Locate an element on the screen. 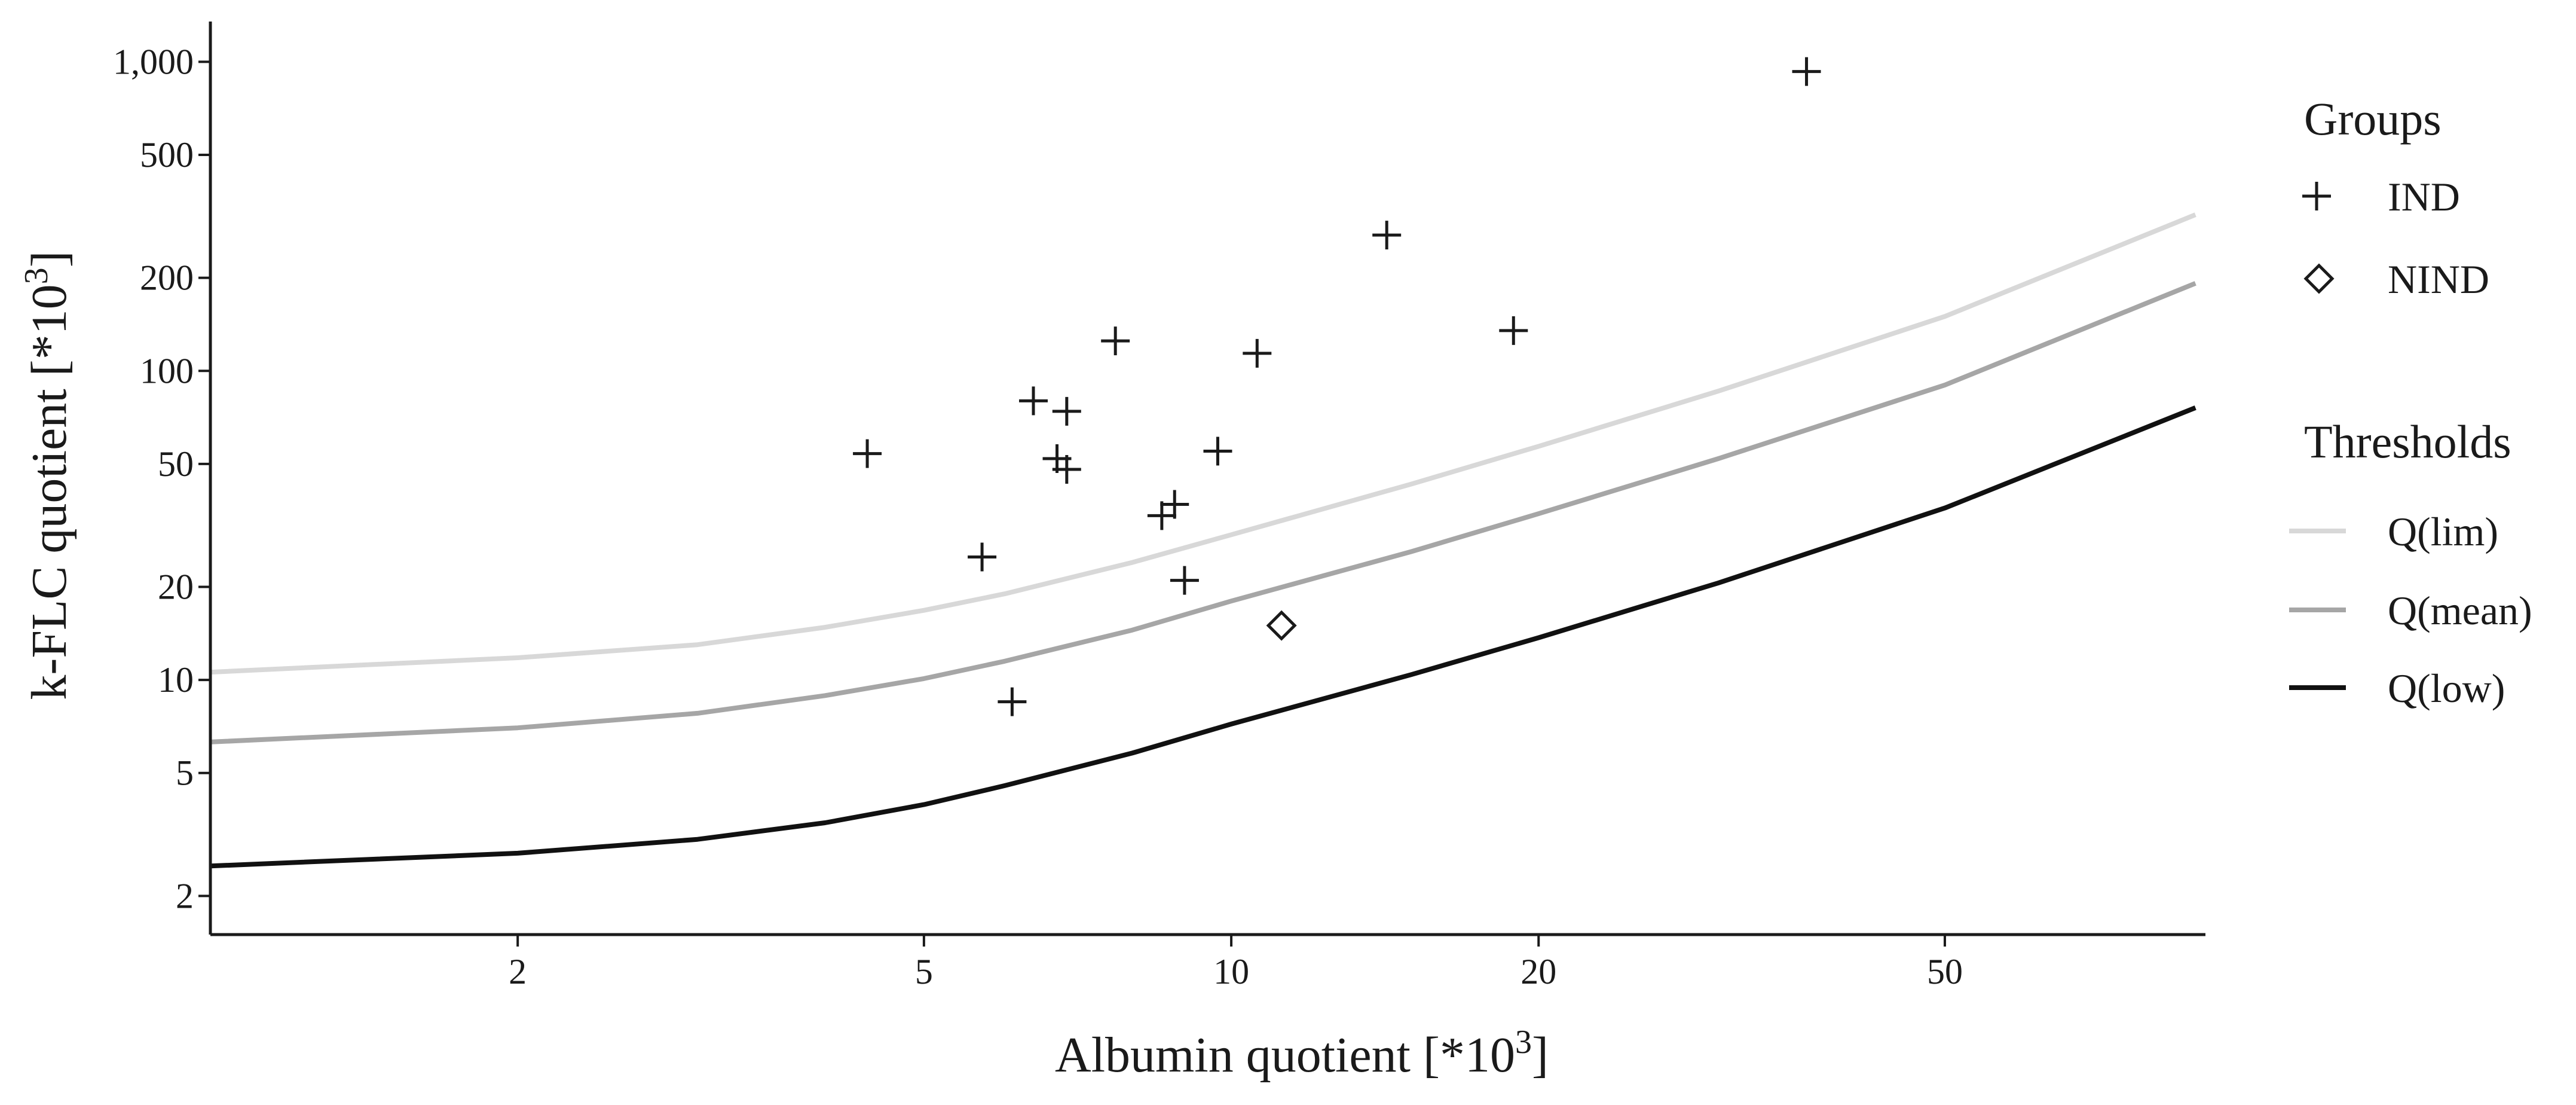  y-tick-label: 2 is located at coordinates (185, 895).